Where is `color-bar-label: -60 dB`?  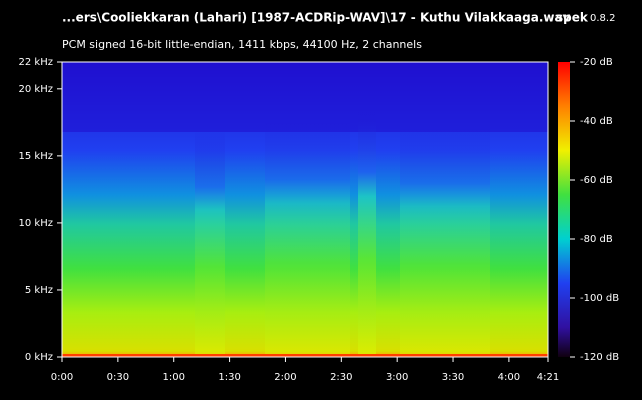
color-bar-label: -60 dB is located at coordinates (596, 180).